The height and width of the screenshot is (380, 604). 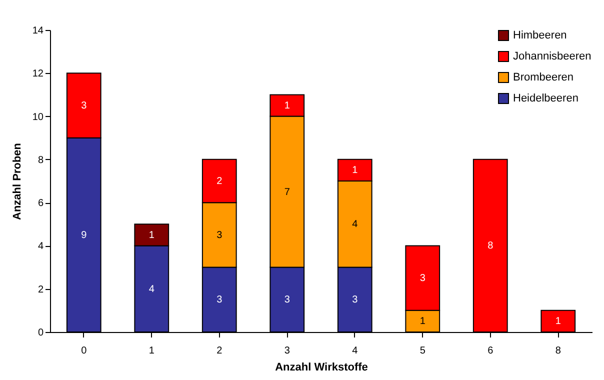 I want to click on x-tick-label: 8, so click(x=558, y=351).